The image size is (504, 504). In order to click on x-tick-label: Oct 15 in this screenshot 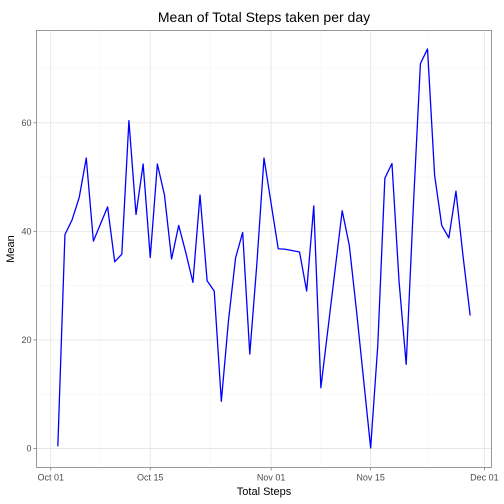, I will do `click(150, 478)`.